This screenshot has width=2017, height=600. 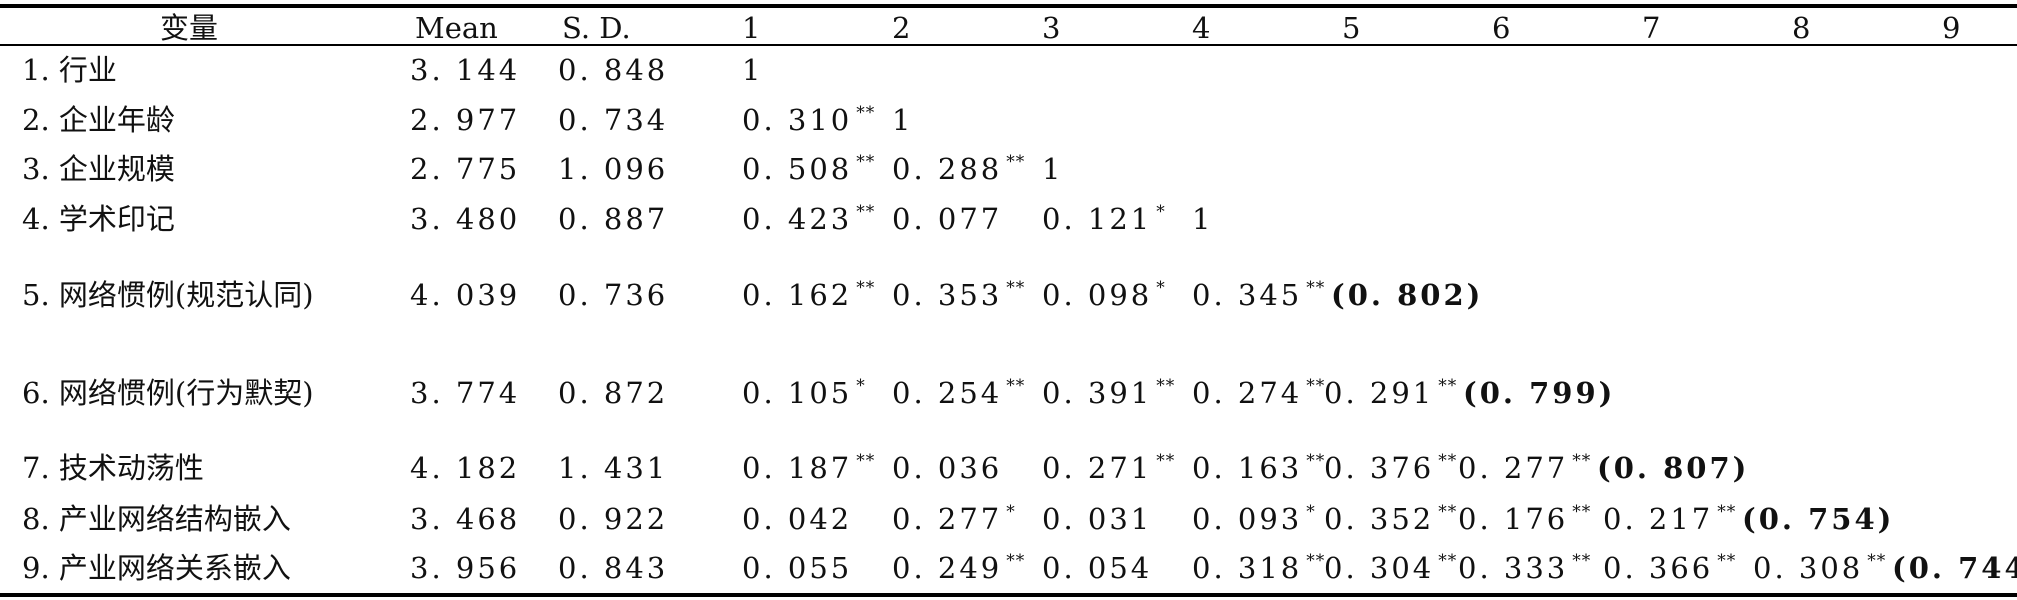 What do you see at coordinates (1097, 568) in the screenshot?
I see `corr-value: 0. 054` at bounding box center [1097, 568].